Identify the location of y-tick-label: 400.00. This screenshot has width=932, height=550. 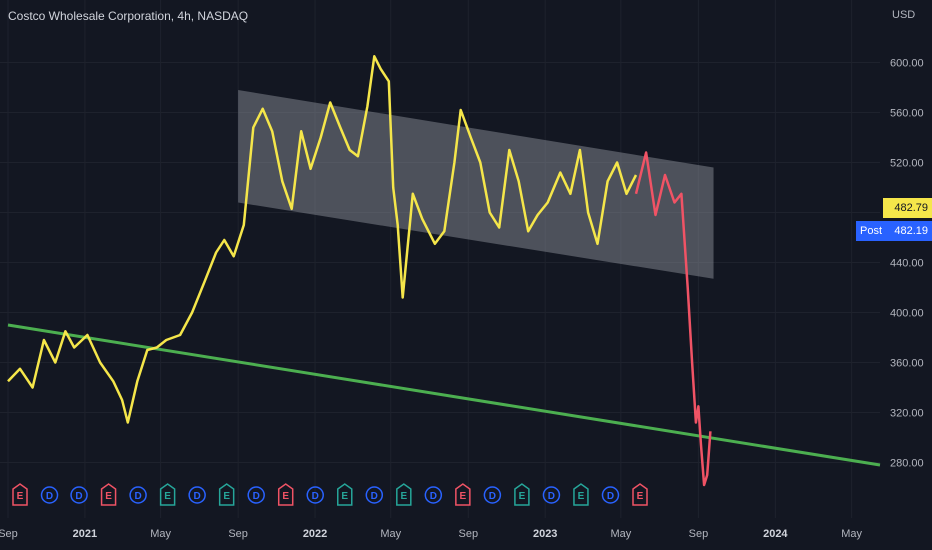
(907, 314).